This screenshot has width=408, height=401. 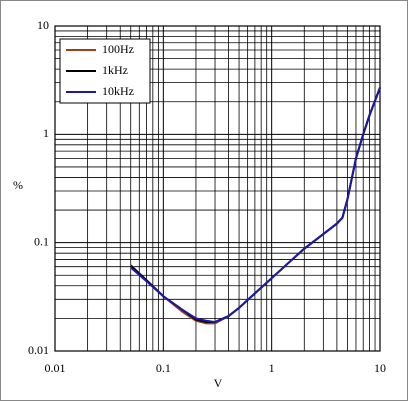 What do you see at coordinates (163, 368) in the screenshot?
I see `x-tick-label: 0.1` at bounding box center [163, 368].